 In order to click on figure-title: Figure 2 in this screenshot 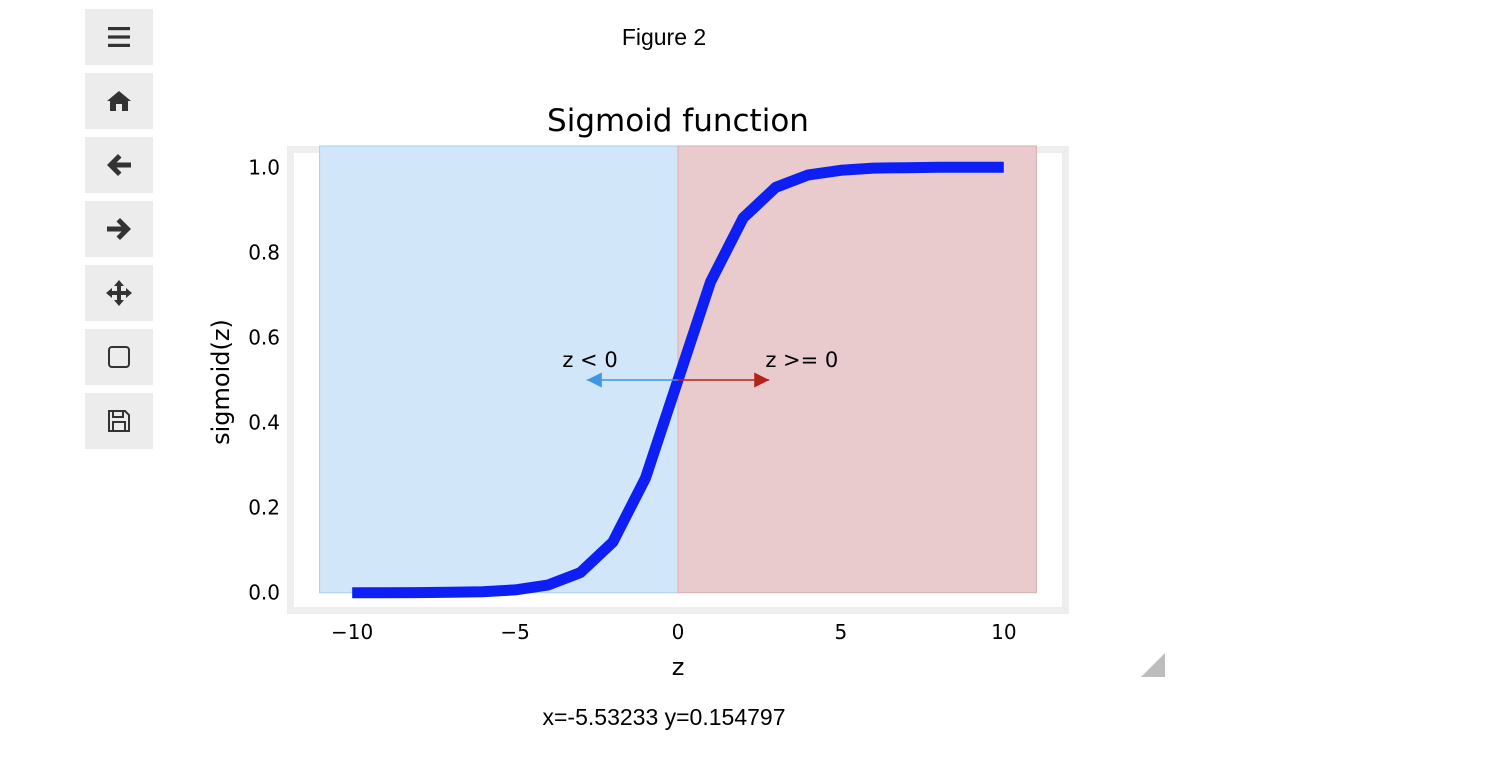, I will do `click(664, 37)`.